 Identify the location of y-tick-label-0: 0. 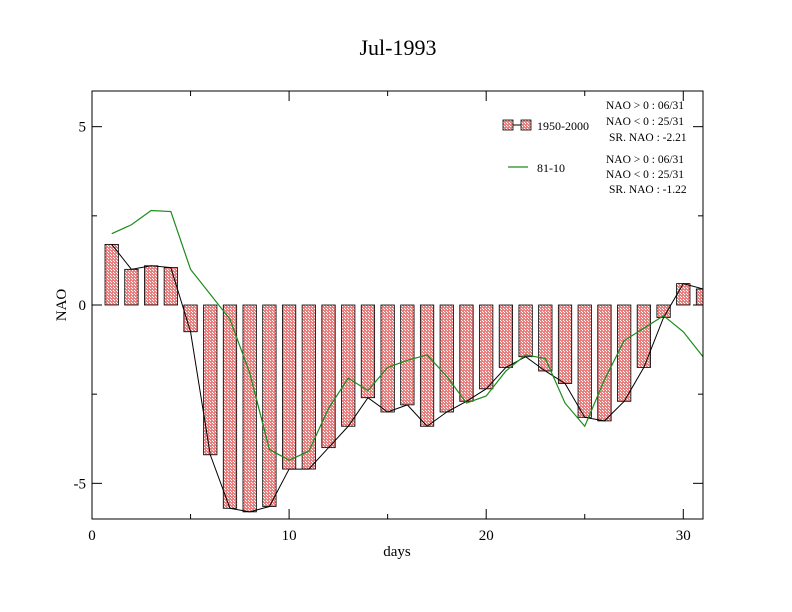
(83, 306).